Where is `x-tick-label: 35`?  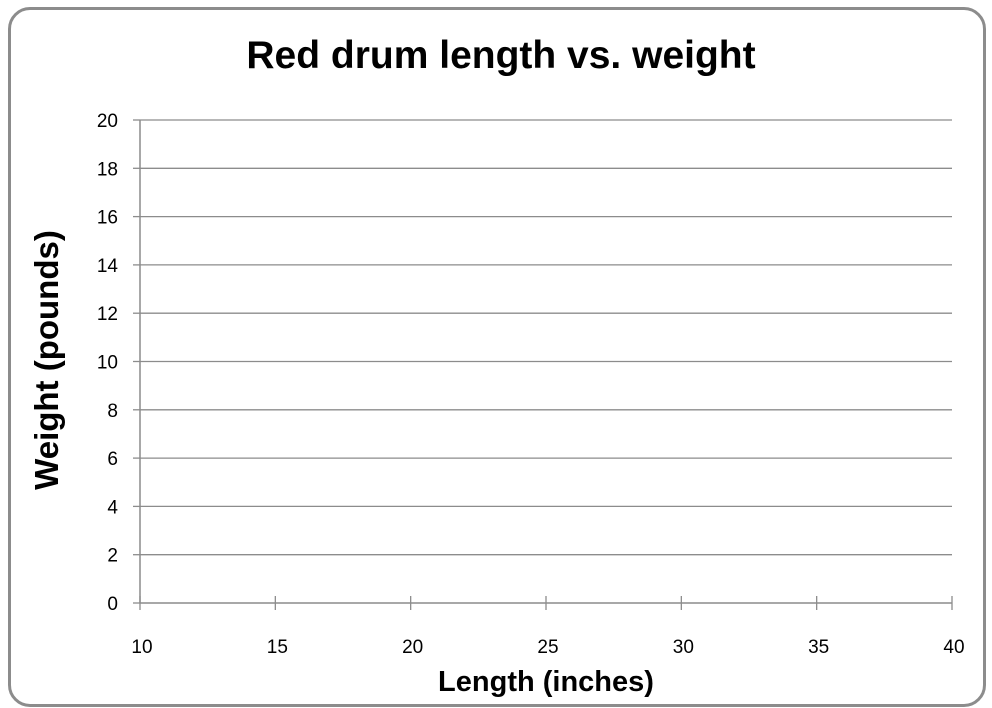 x-tick-label: 35 is located at coordinates (818, 647).